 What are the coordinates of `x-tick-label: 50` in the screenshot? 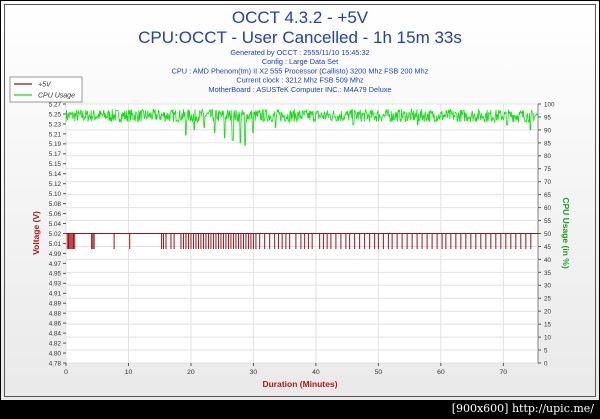 It's located at (379, 372).